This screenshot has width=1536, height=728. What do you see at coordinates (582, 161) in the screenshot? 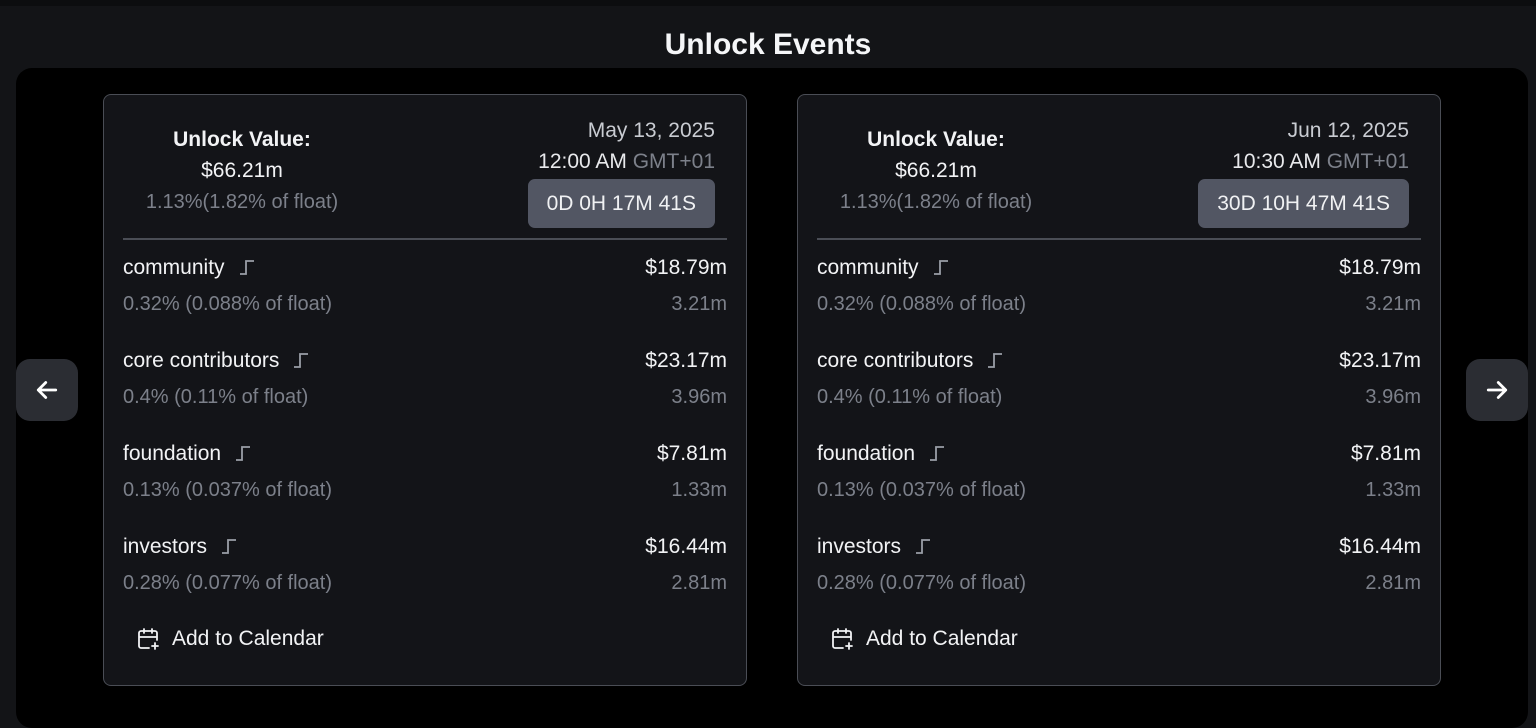
I see `unlock-time: 12:00 AM` at bounding box center [582, 161].